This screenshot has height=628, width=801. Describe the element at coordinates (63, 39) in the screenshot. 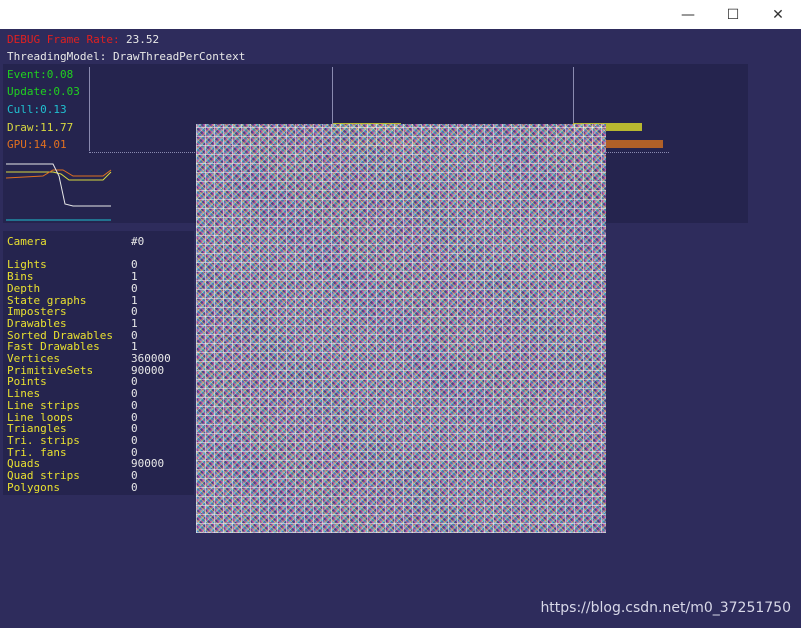

I see `frame-rate-label: DEBUG Frame Rate:` at that location.